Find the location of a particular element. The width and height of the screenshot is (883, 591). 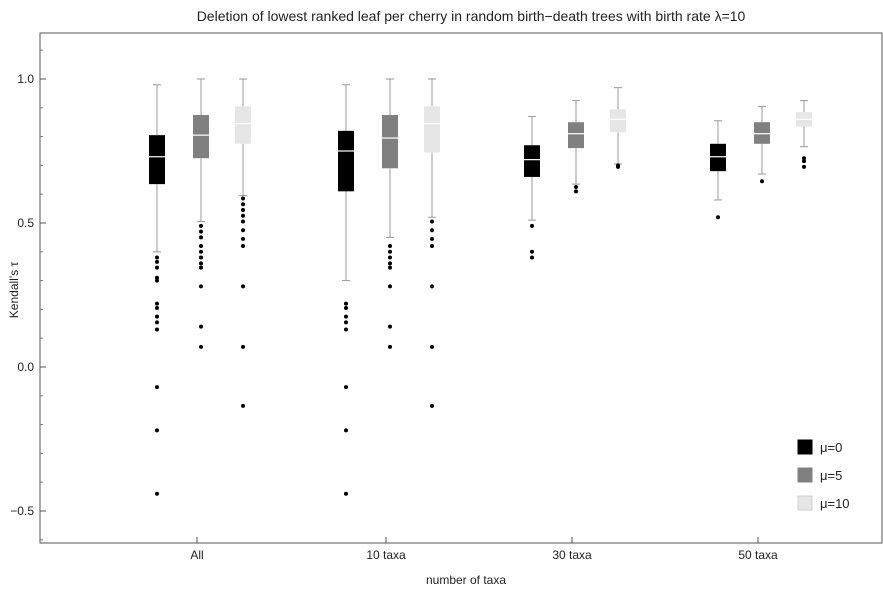

y-tick-label: 1.0 is located at coordinates (25, 79).